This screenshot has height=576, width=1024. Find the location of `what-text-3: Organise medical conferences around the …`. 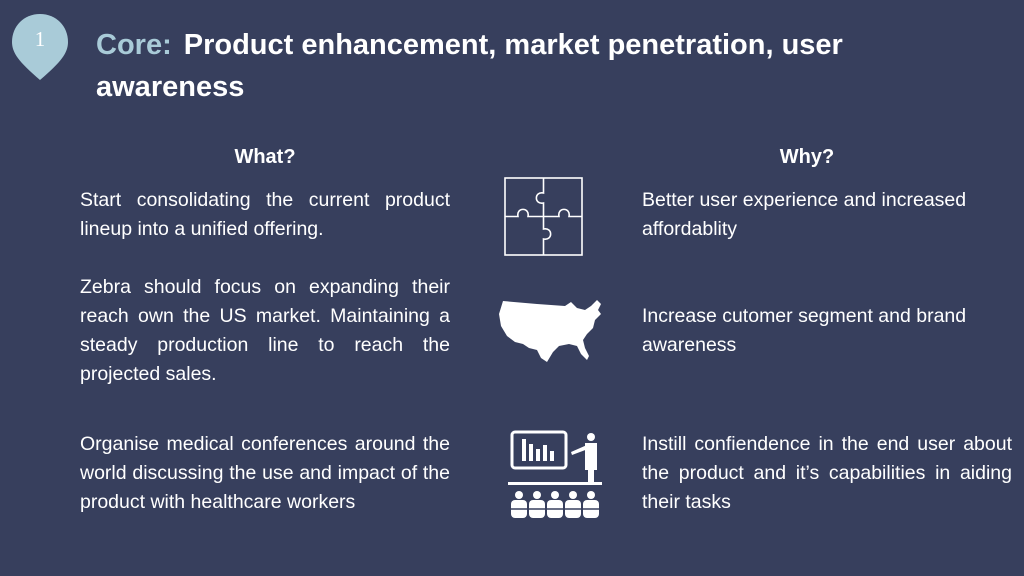

what-text-3: Organise medical conferences around the … is located at coordinates (265, 473).